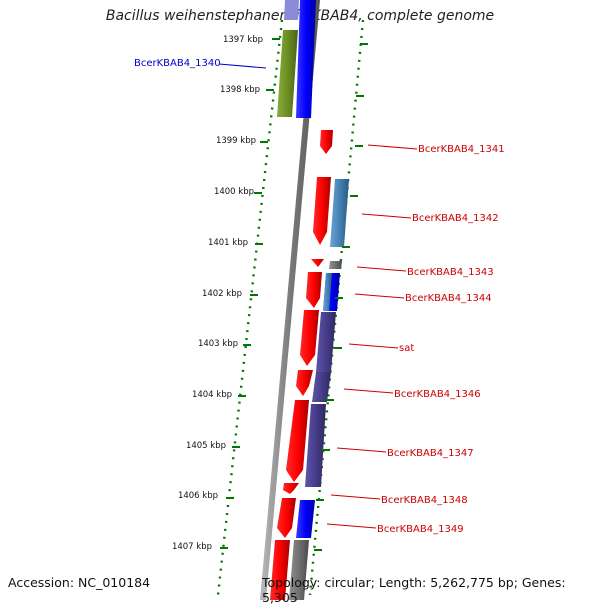  Describe the element at coordinates (291, 10) in the screenshot. I see `gene-top-feature` at that location.